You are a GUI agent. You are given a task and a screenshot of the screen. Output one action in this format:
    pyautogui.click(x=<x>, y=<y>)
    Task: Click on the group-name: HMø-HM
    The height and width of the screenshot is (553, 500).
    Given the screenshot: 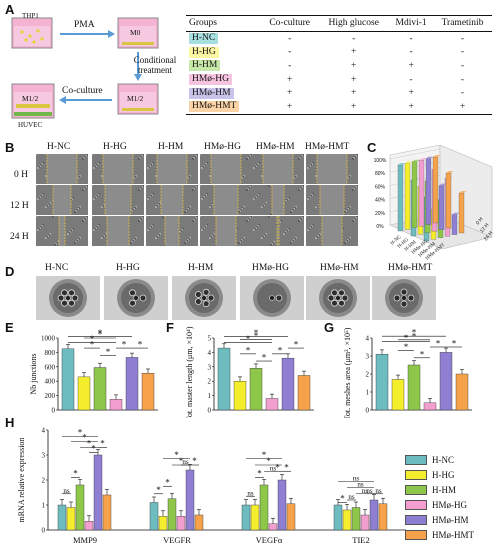 What is the action you would take?
    pyautogui.click(x=211, y=93)
    